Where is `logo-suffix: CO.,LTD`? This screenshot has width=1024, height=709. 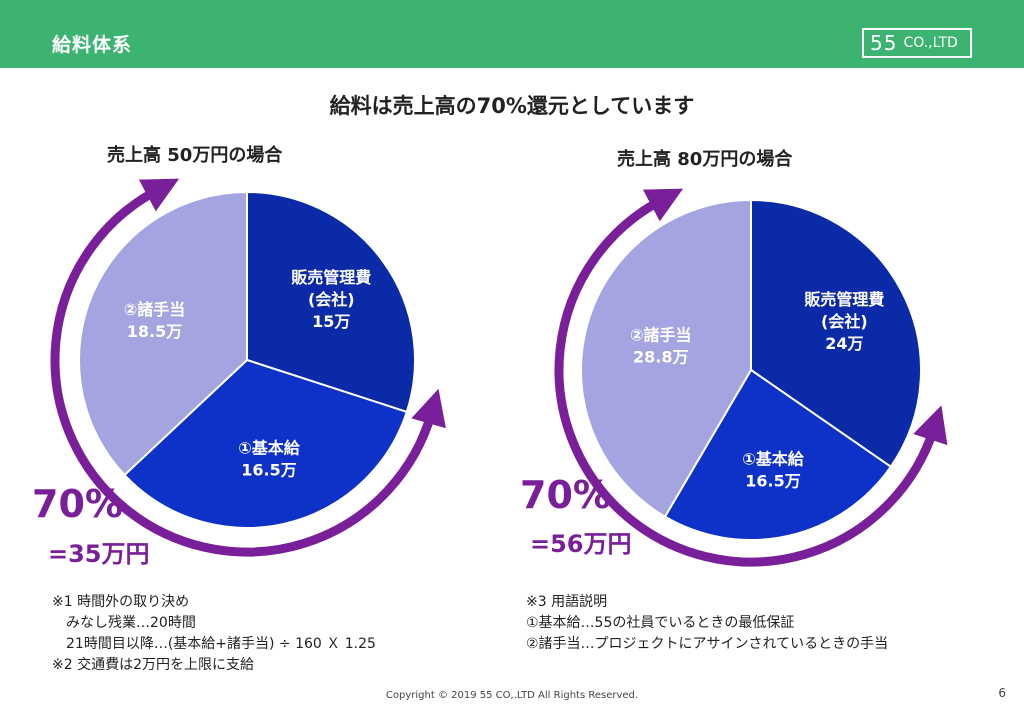 logo-suffix: CO.,LTD is located at coordinates (930, 43).